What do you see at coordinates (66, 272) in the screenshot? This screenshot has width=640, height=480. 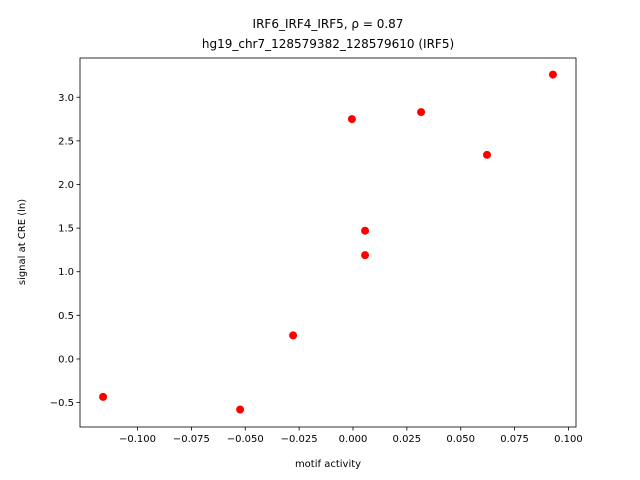 I see `y-tick-label: 1.0` at bounding box center [66, 272].